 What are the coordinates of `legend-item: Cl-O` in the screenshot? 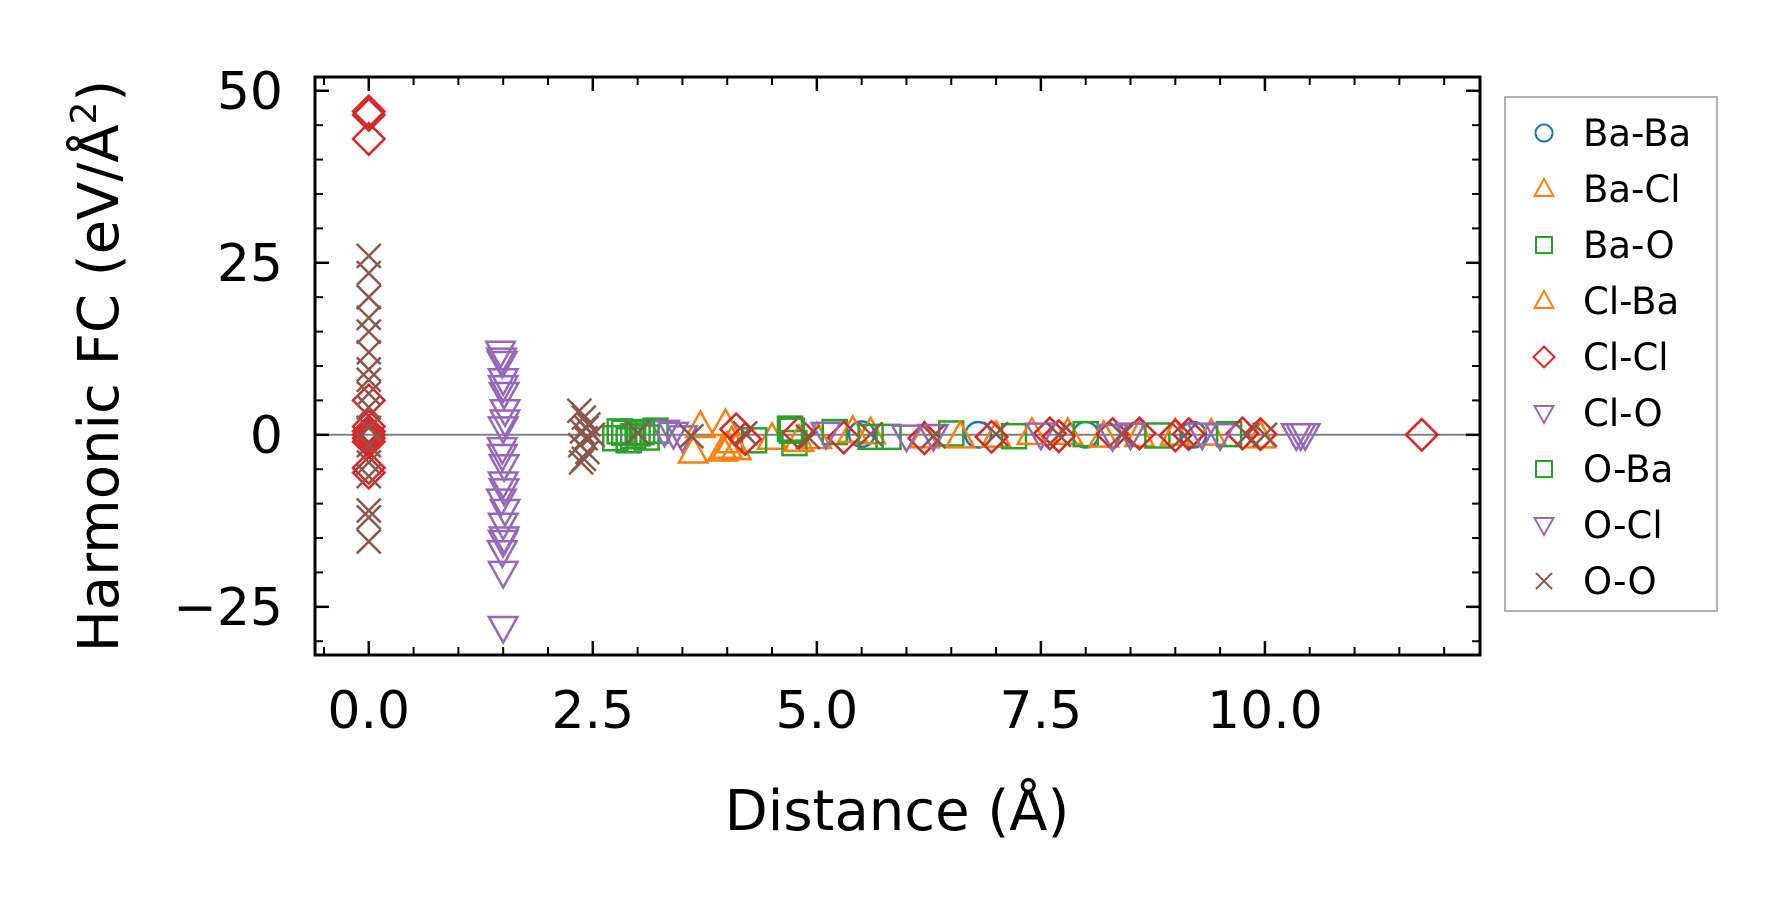 It's located at (1597, 413).